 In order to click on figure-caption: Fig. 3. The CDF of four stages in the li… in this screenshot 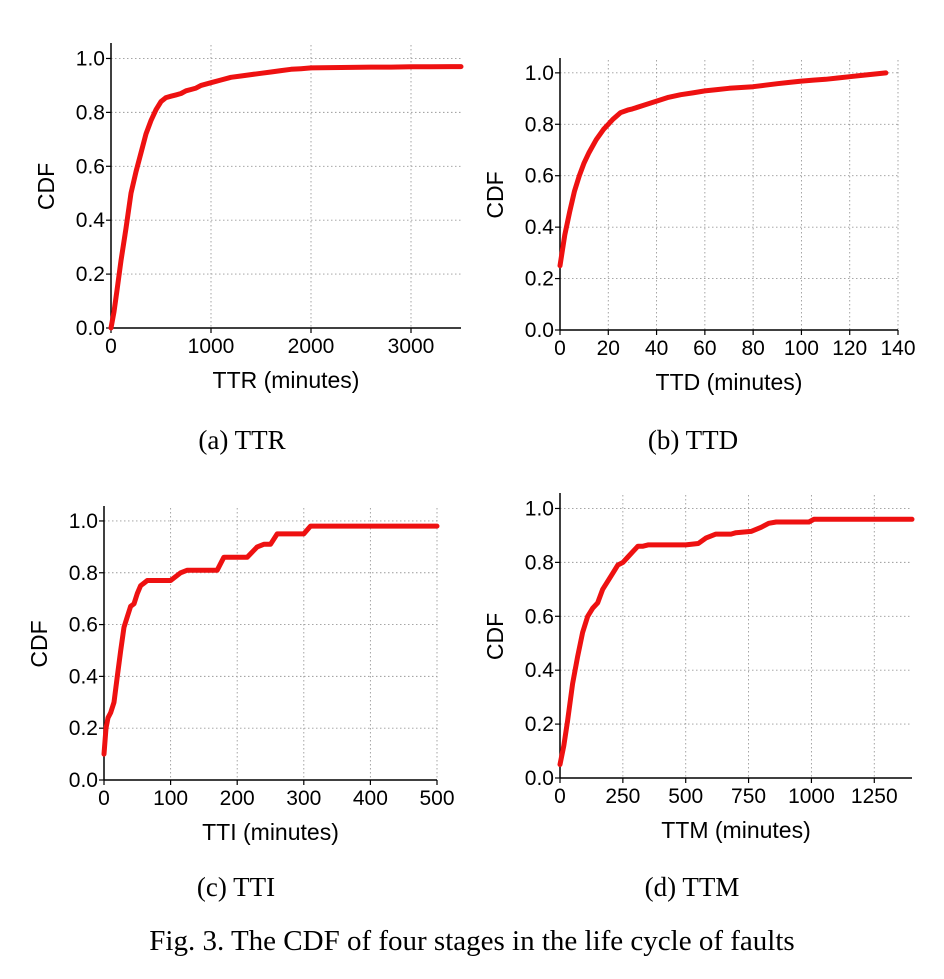, I will do `click(472, 941)`.